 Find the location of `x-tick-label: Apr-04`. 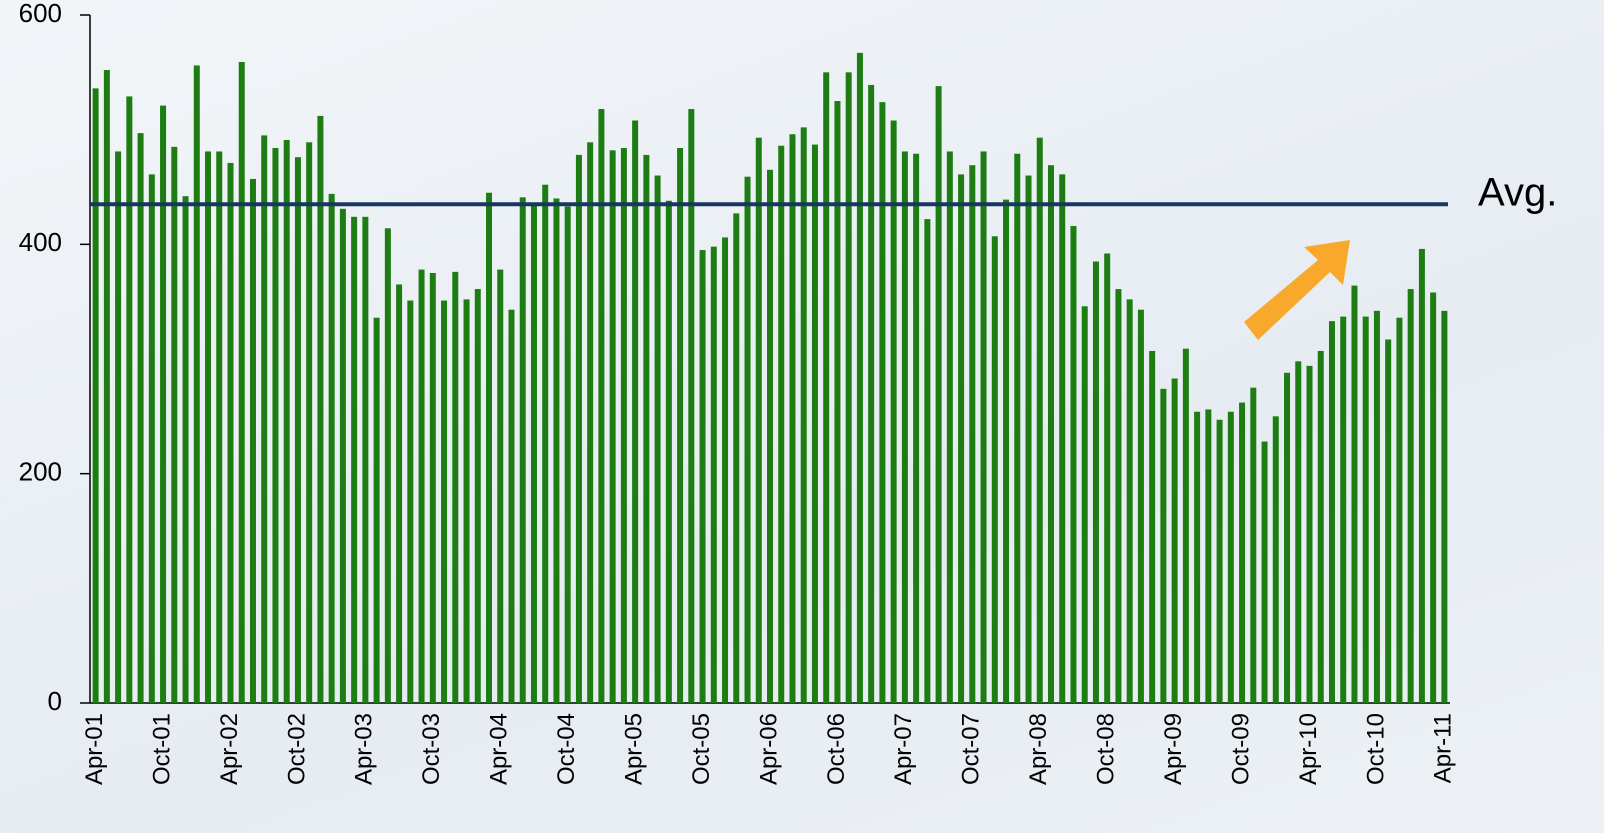

x-tick-label: Apr-04 is located at coordinates (499, 749).